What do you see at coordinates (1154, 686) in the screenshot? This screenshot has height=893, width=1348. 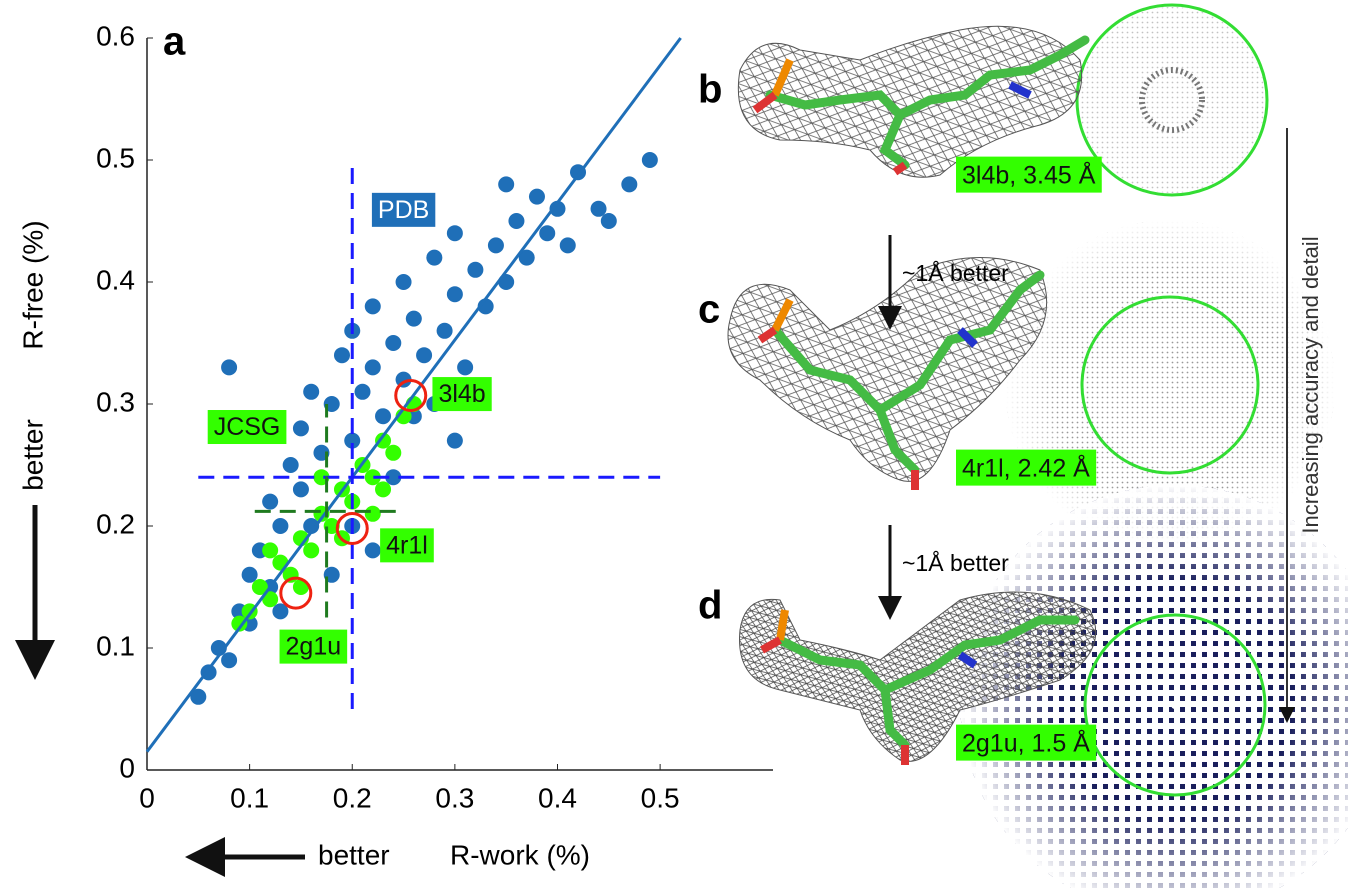 I see `diffraction-d` at bounding box center [1154, 686].